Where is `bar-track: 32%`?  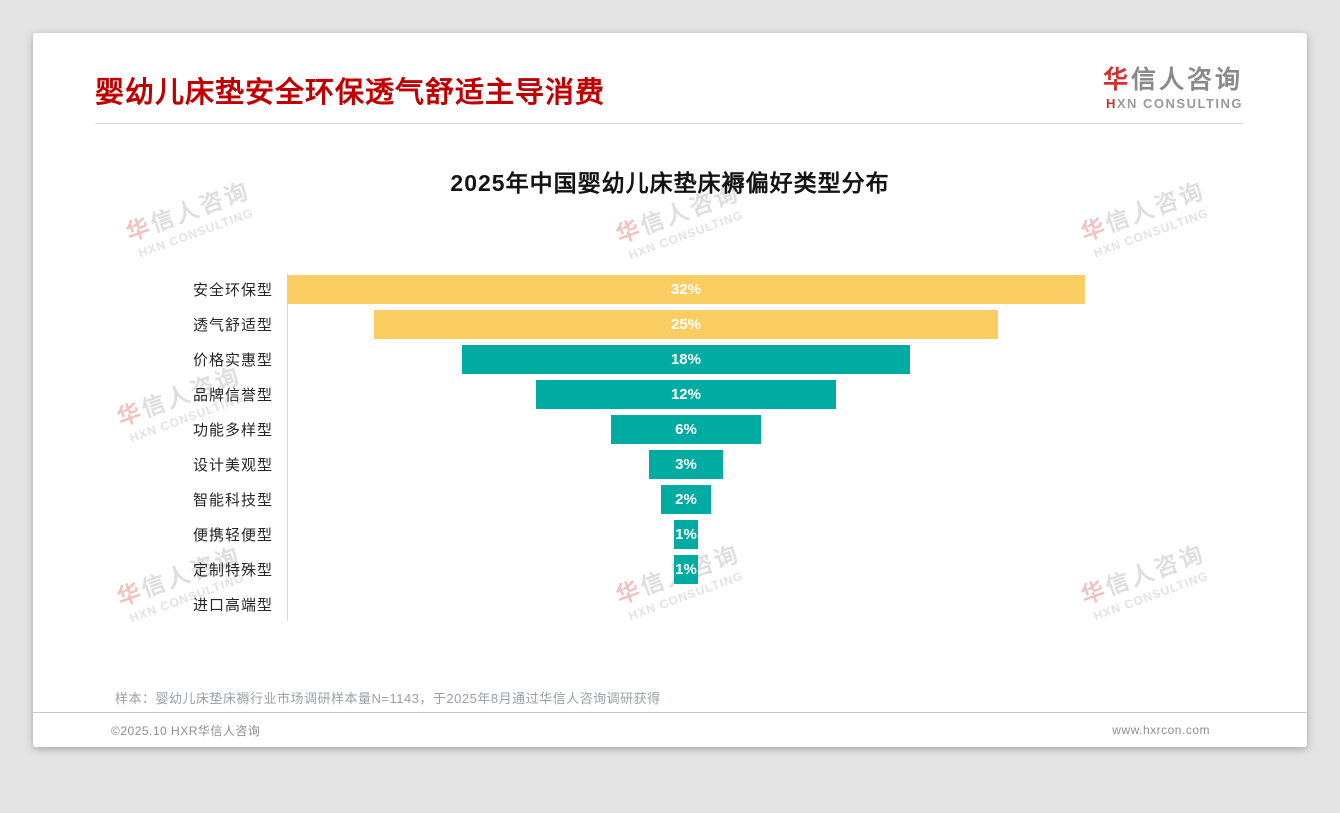 bar-track: 32% is located at coordinates (796, 289).